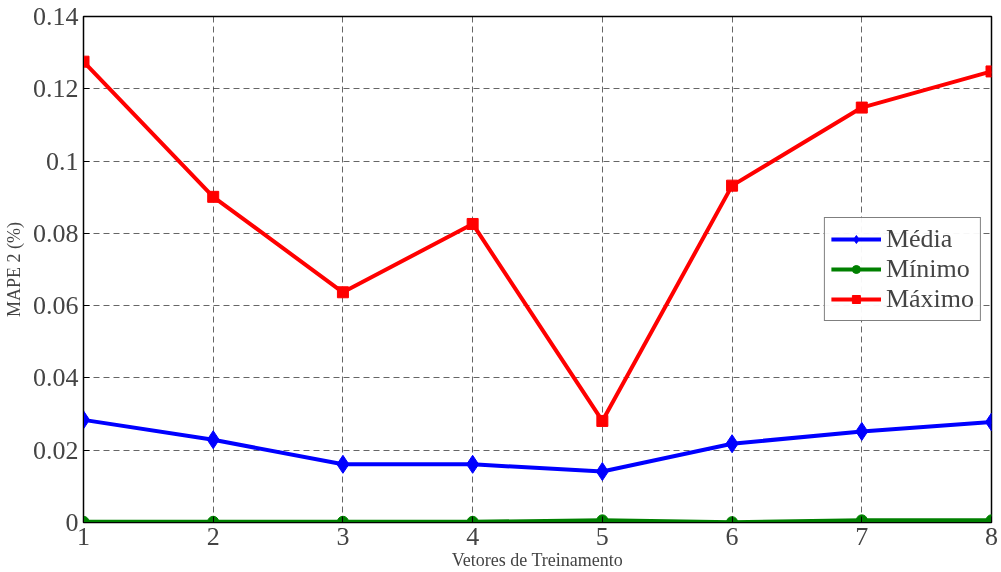 The image size is (1001, 572). What do you see at coordinates (72, 522) in the screenshot?
I see `y-tick-label: 0` at bounding box center [72, 522].